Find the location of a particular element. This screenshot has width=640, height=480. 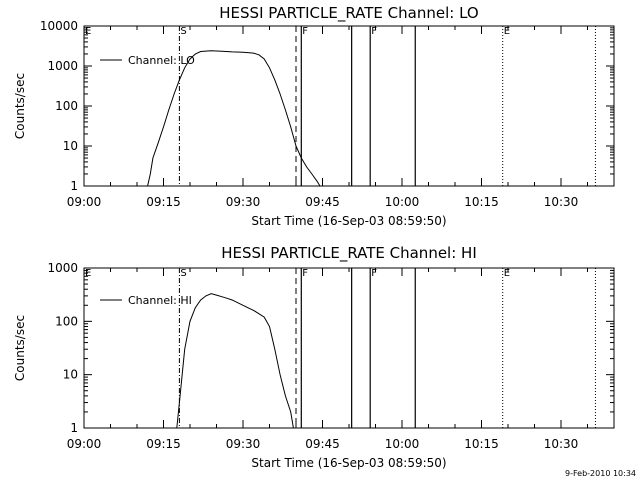

legend-label: Channel: LO is located at coordinates (161, 60).